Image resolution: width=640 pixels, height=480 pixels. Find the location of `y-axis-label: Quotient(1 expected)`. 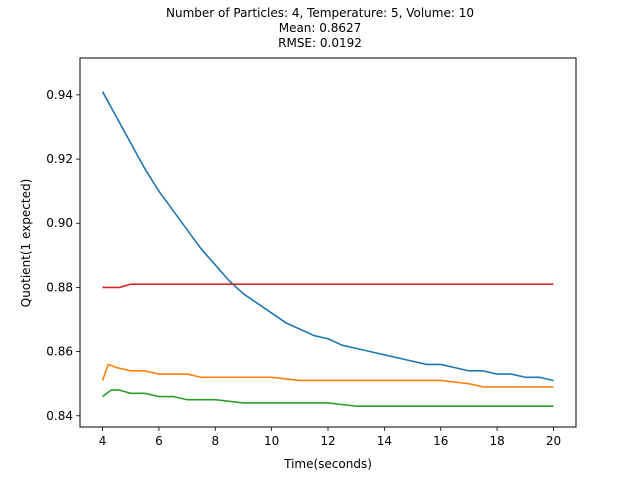

y-axis-label: Quotient(1 expected) is located at coordinates (26, 243).